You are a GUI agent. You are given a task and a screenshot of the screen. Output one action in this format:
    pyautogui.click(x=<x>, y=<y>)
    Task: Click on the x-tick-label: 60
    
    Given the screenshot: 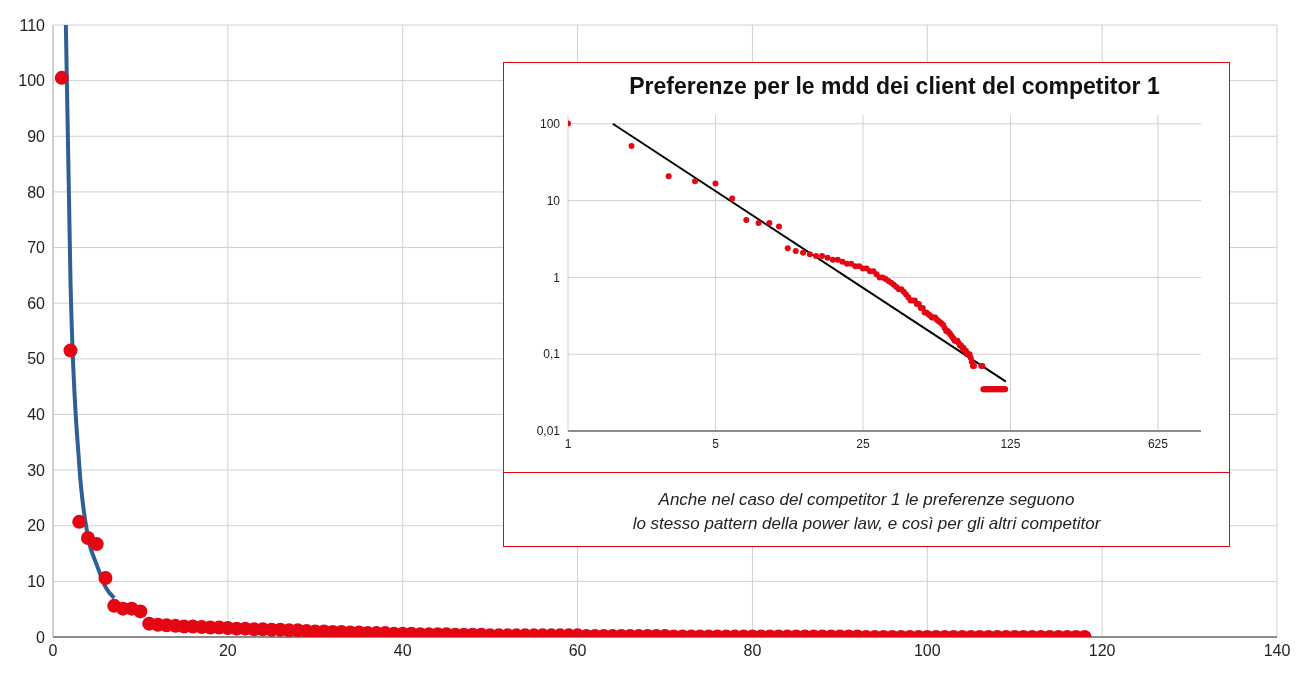 What is the action you would take?
    pyautogui.click(x=577, y=651)
    